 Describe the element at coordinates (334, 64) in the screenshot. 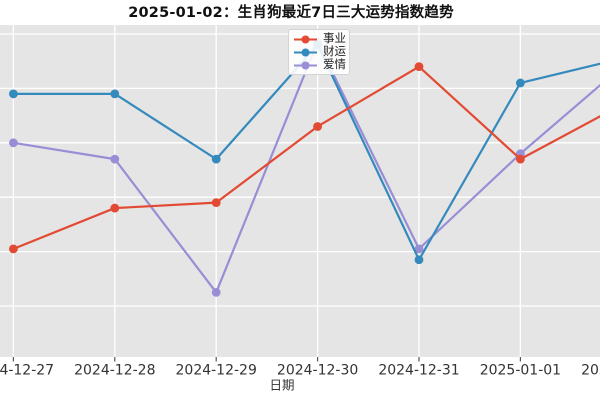

I see `legend-label-love: 爱情` at that location.